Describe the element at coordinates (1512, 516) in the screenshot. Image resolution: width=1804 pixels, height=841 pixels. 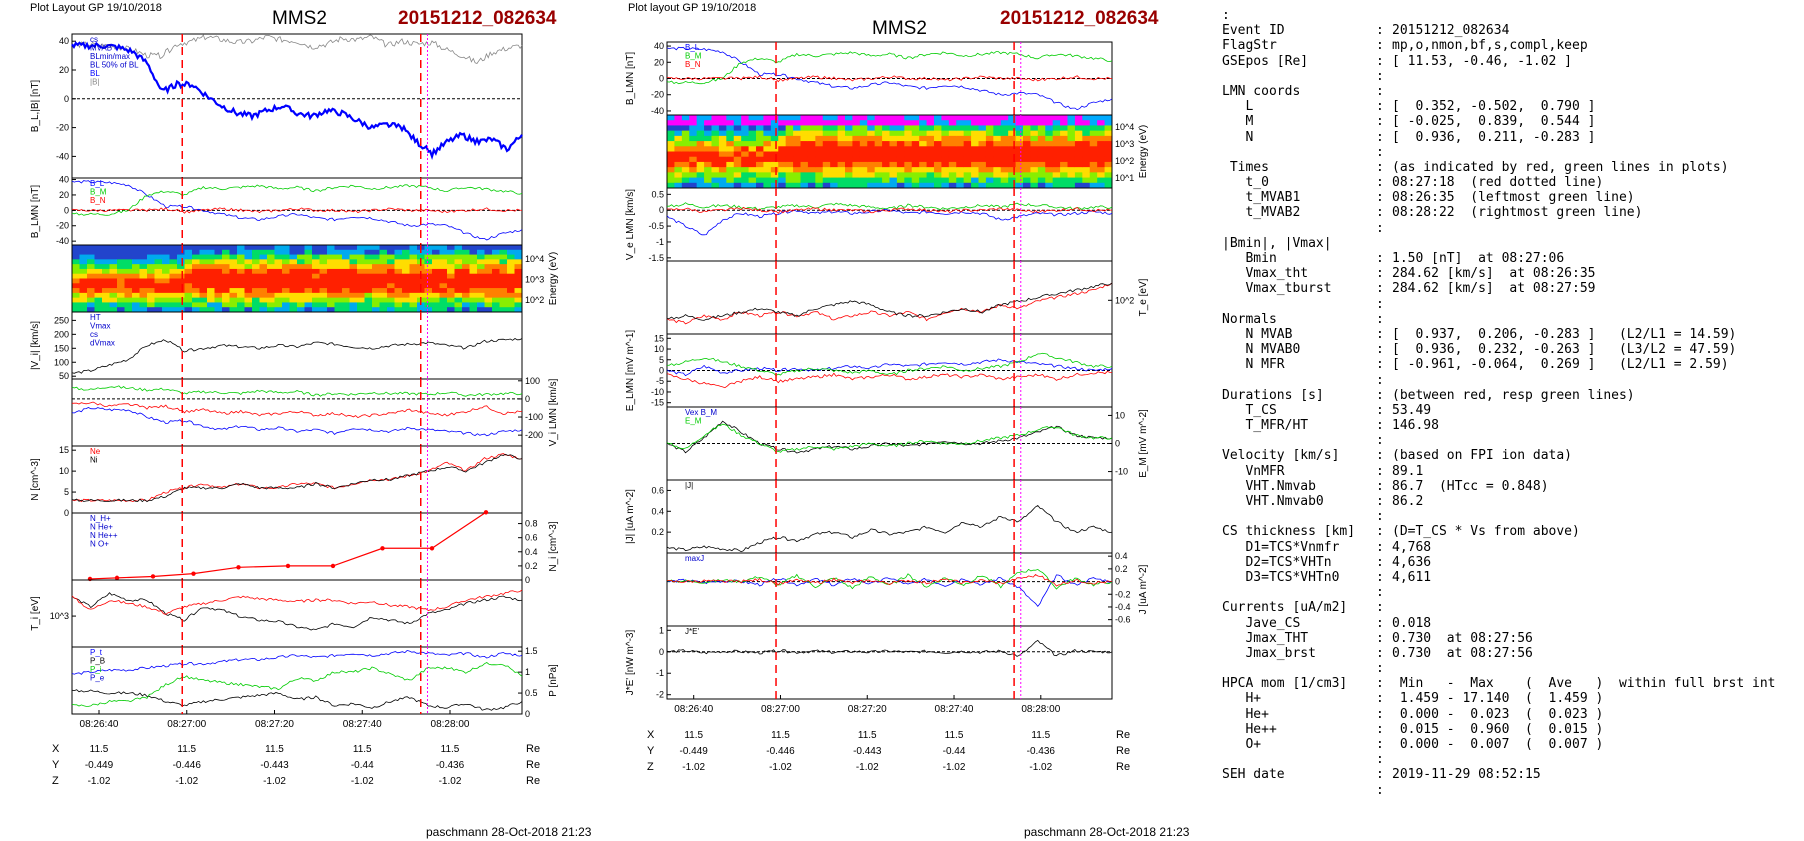
I see `info-row: :` at that location.